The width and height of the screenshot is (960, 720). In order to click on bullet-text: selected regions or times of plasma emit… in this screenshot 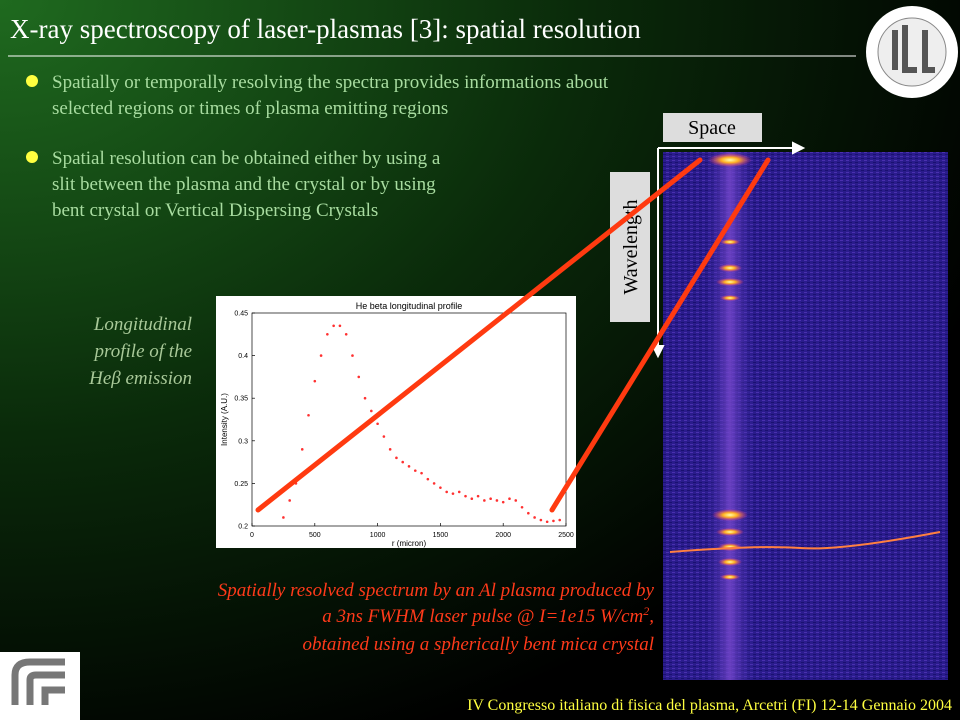, I will do `click(250, 108)`.